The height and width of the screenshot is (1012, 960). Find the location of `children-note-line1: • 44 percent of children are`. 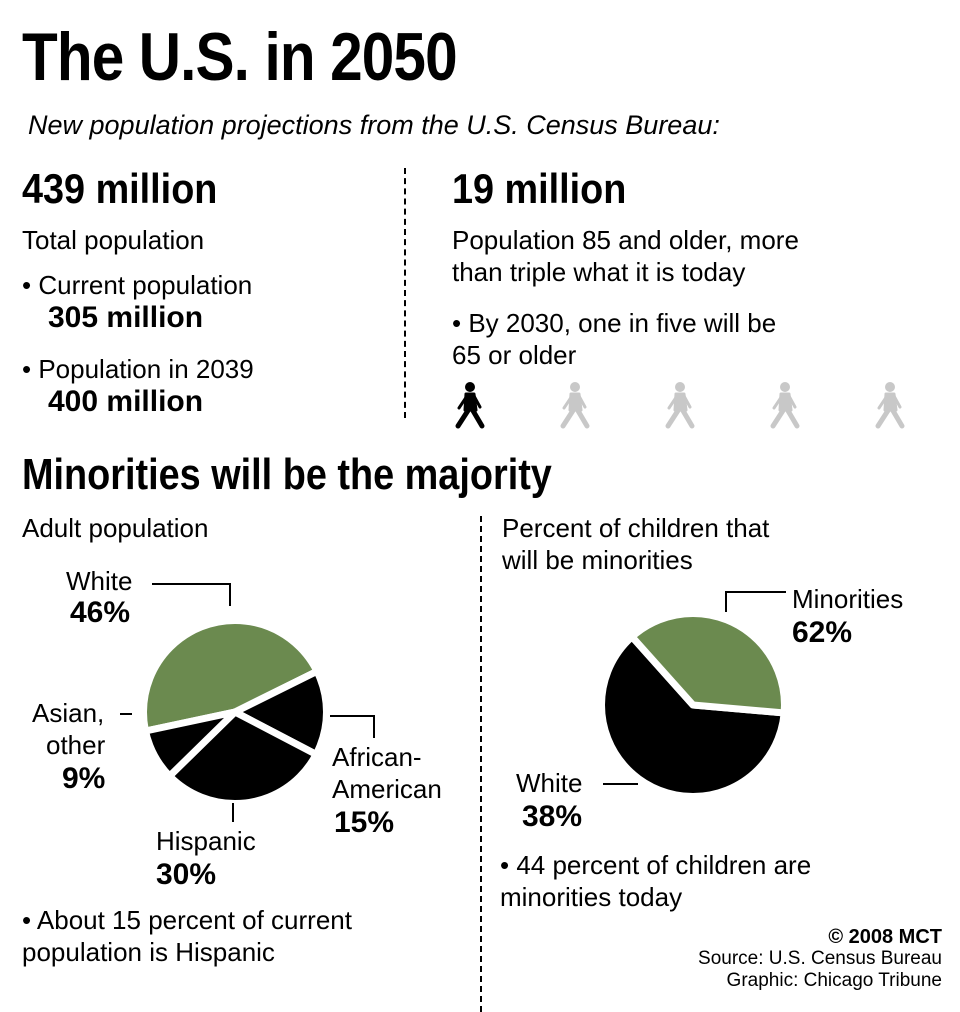

children-note-line1: • 44 percent of children are is located at coordinates (656, 865).